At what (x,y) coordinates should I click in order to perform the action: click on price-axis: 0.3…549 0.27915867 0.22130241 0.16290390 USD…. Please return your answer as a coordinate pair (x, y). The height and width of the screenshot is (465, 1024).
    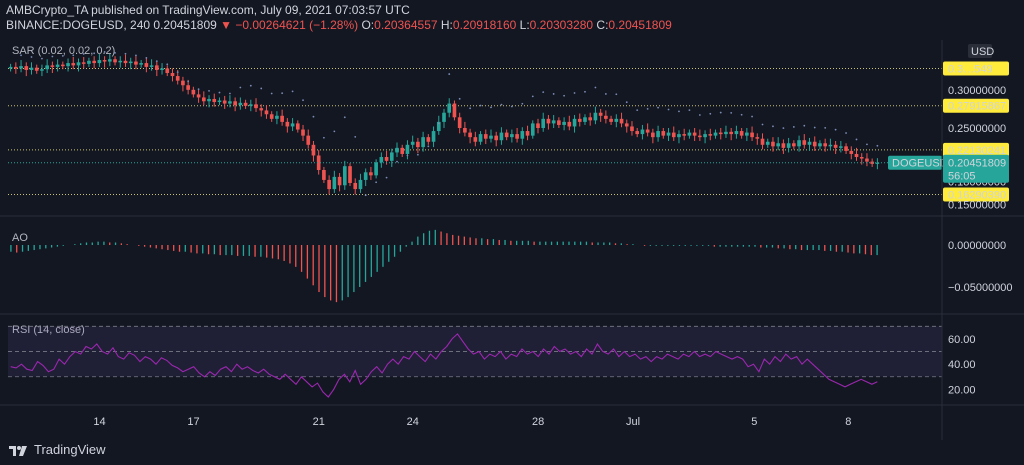
    Looking at the image, I should click on (950, 220).